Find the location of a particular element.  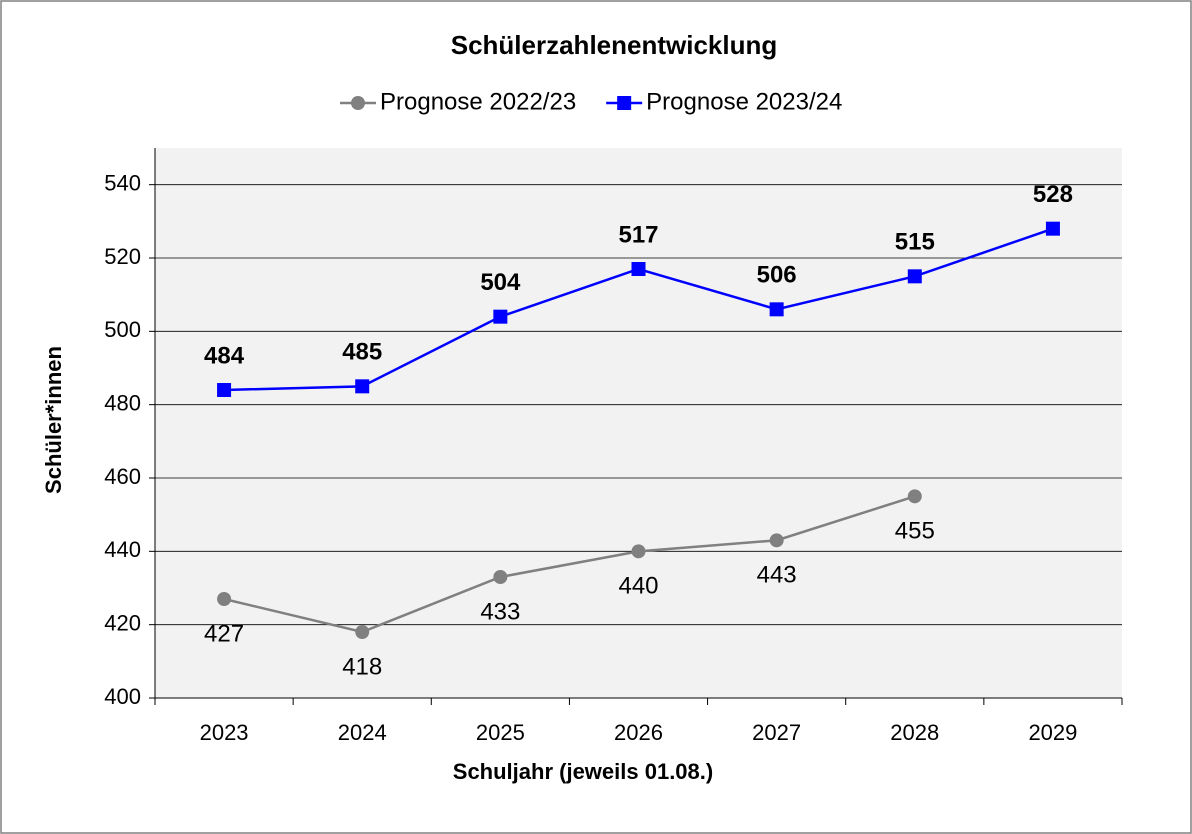

x-tick-label: 2028 is located at coordinates (914, 732).